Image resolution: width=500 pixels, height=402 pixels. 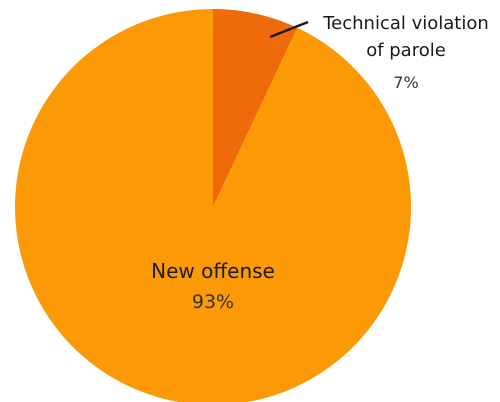 I want to click on label-new-offense: New offense, so click(x=213, y=271).